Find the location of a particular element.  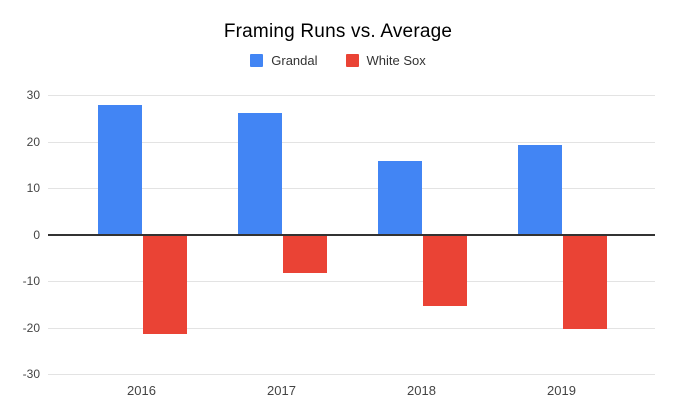

y-axis-tick-0: 0 is located at coordinates (36, 234).